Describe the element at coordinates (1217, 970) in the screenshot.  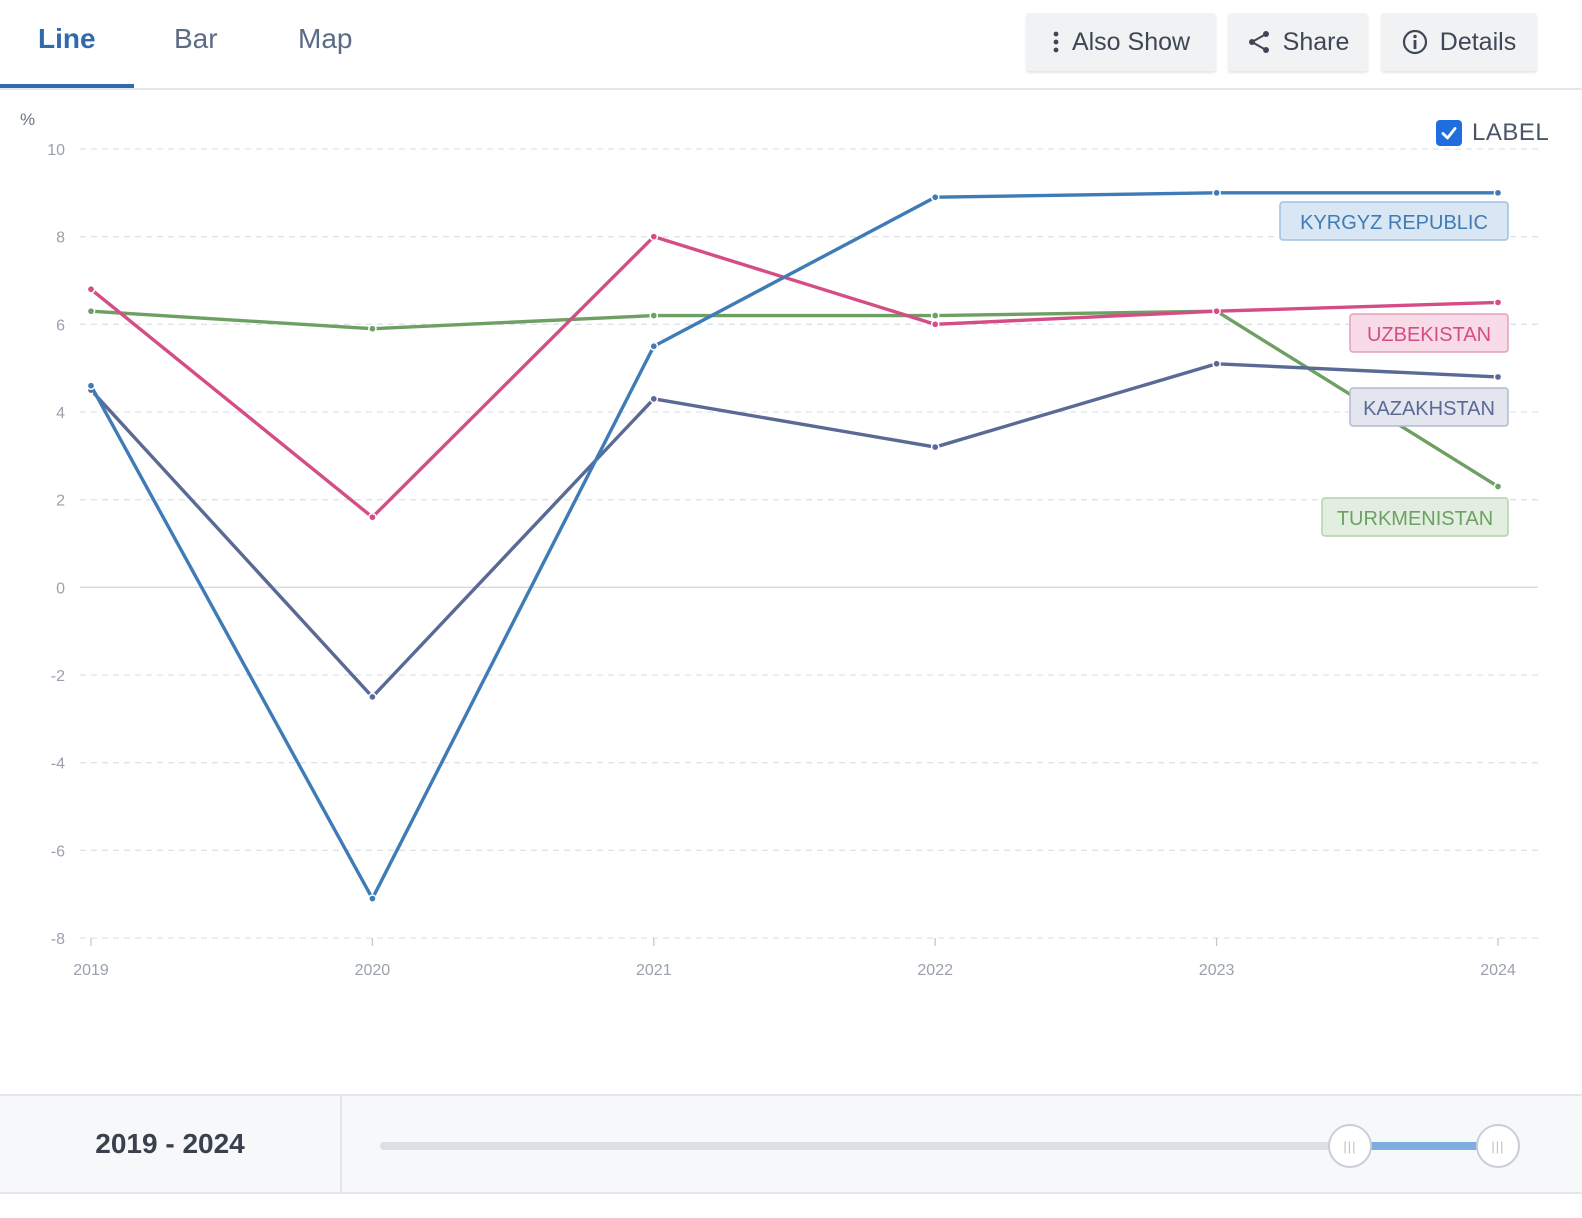
I see `x-tick-label: 2023` at that location.